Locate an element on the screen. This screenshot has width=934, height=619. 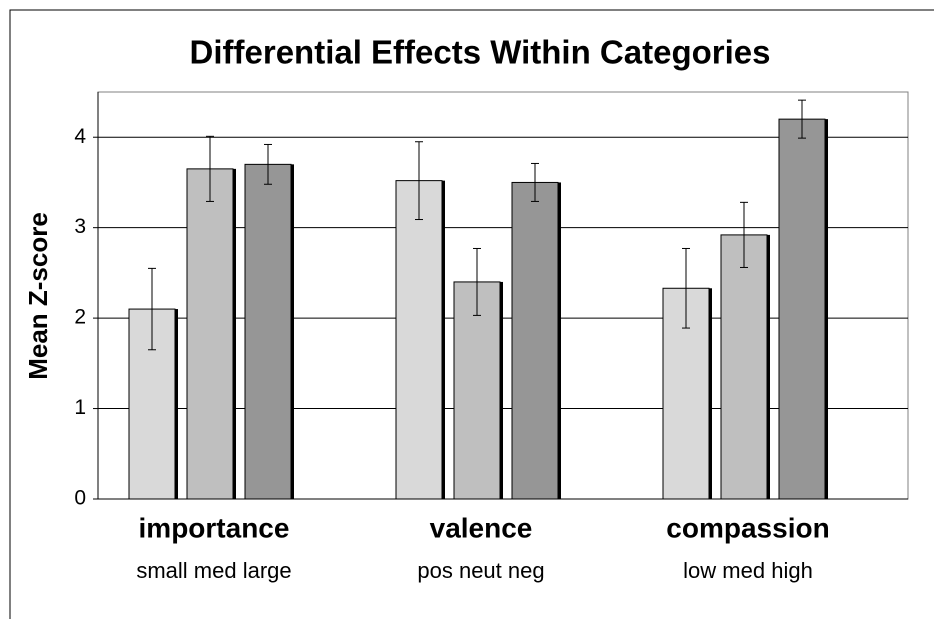
y-tick-label: 0 is located at coordinates (80, 498).